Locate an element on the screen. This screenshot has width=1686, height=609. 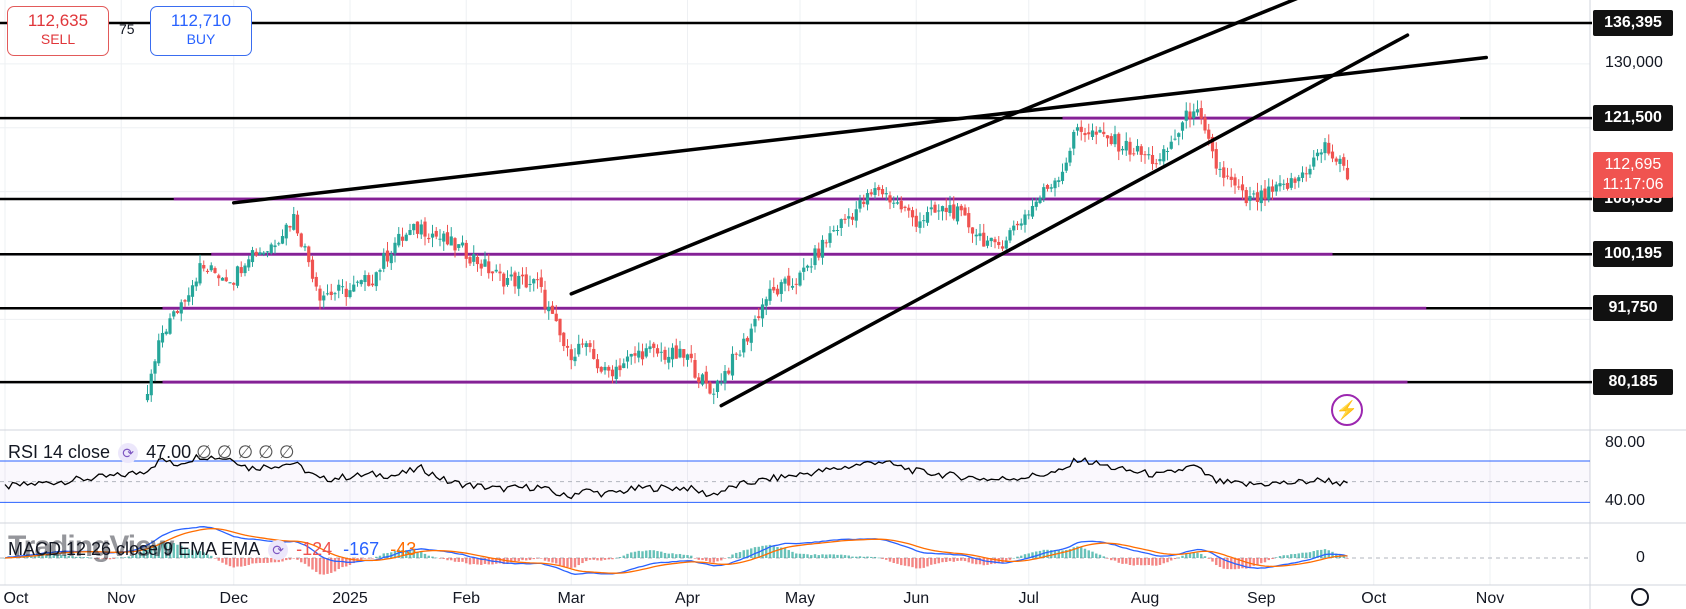
tradingview-watermark: TradingView is located at coordinates (91, 546).